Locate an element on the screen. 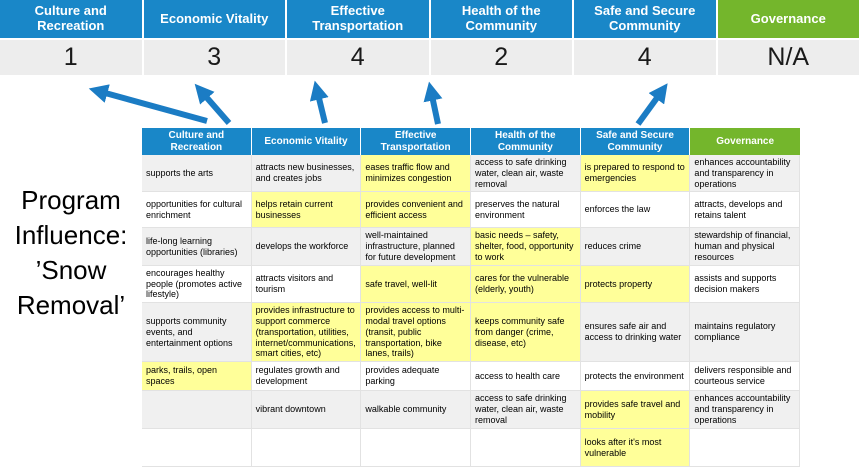  score-culture-and-recreation: 1 is located at coordinates (71, 57).